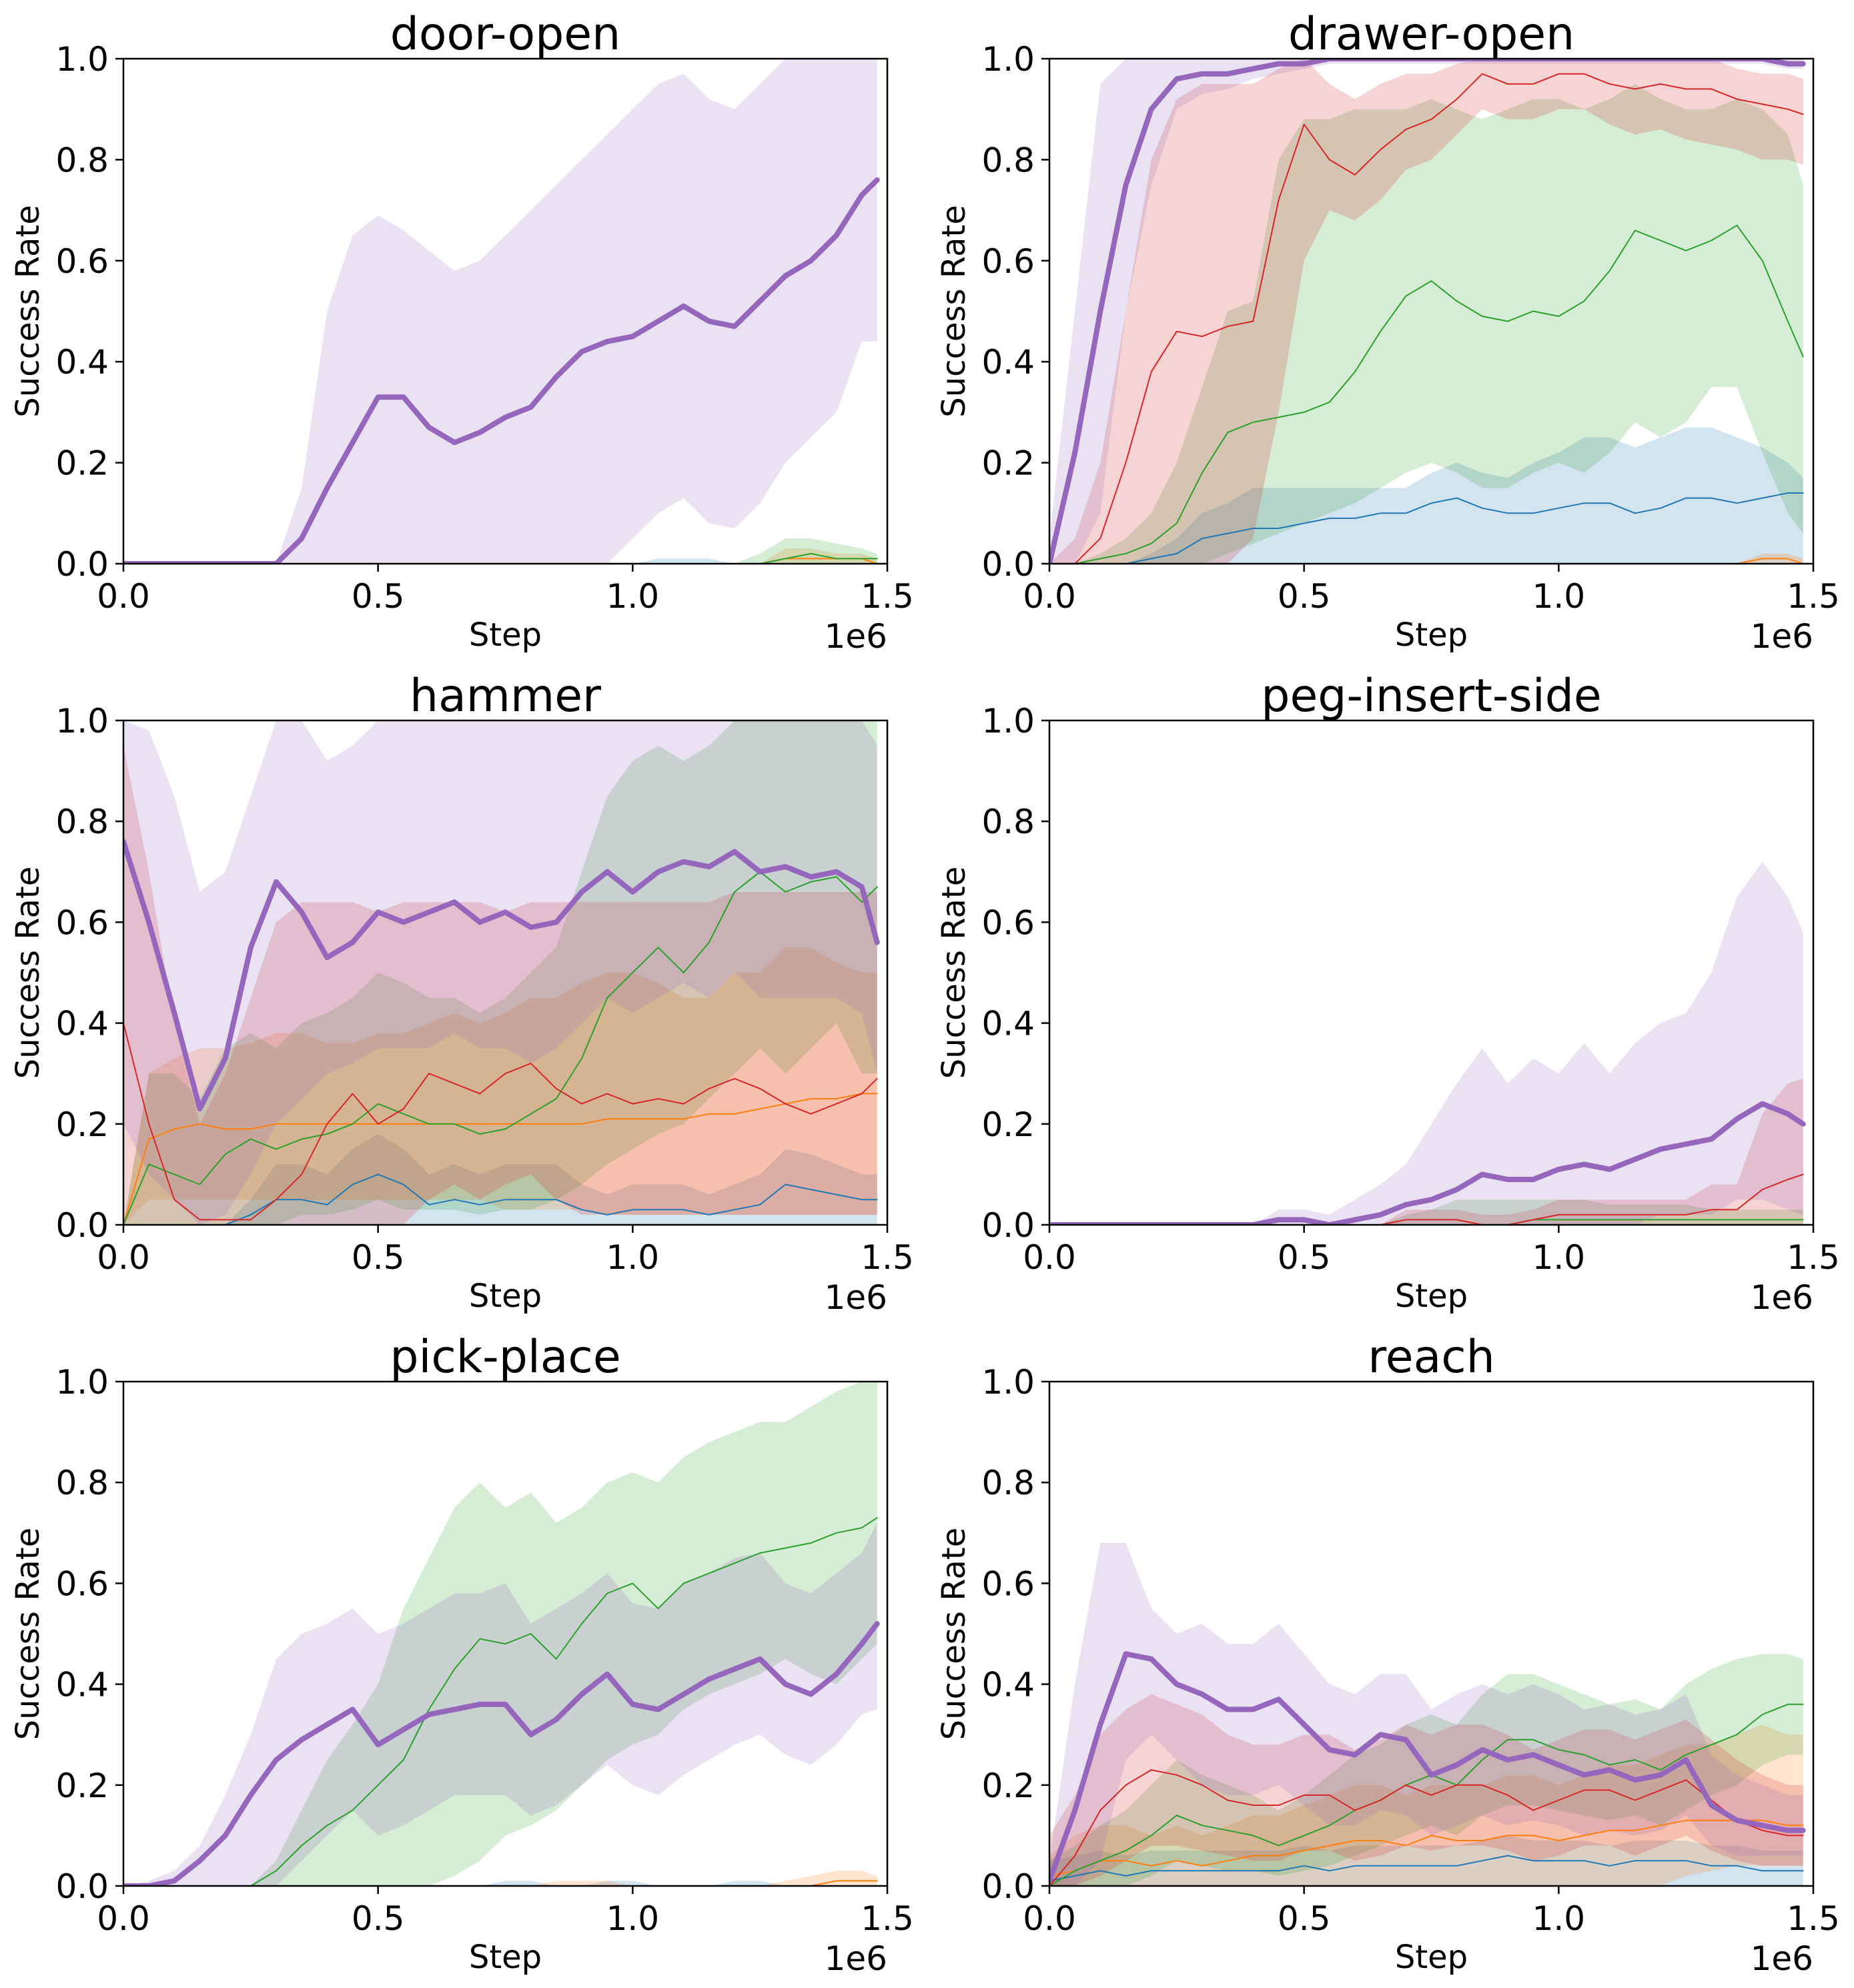  Describe the element at coordinates (1431, 34) in the screenshot. I see `chart-title: drawer-open` at that location.